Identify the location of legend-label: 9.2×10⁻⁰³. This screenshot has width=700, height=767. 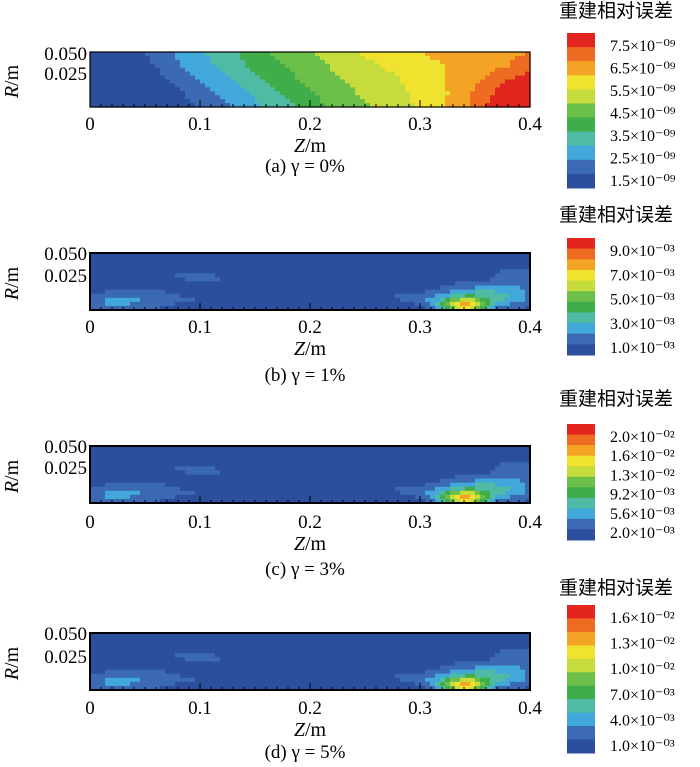
(642, 495).